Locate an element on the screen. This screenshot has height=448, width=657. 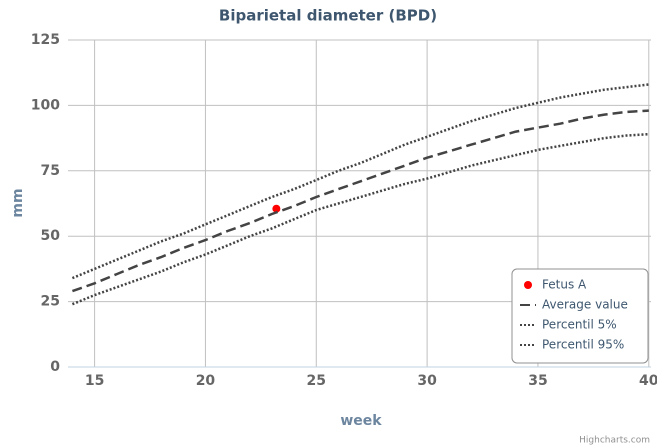
legend-box is located at coordinates (580, 316).